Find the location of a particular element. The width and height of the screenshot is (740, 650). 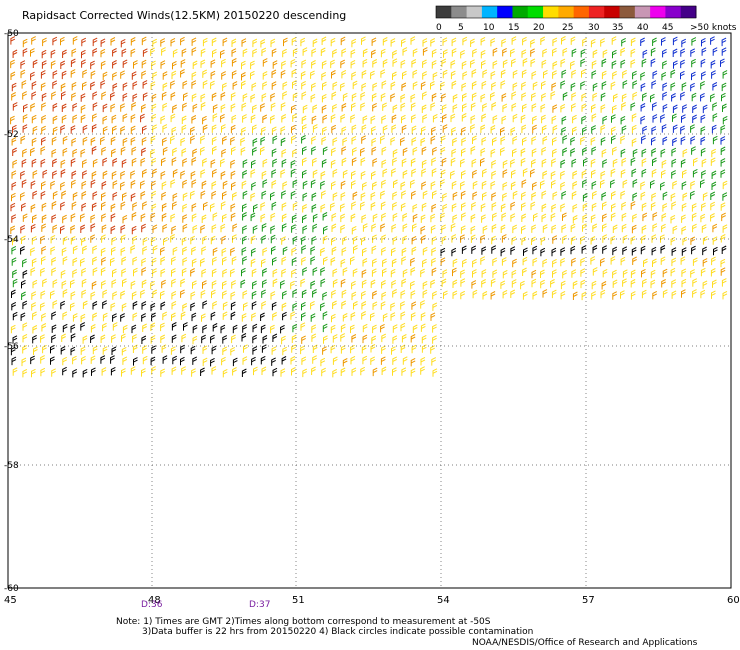

lon-tick-label: 54 is located at coordinates (443, 600).